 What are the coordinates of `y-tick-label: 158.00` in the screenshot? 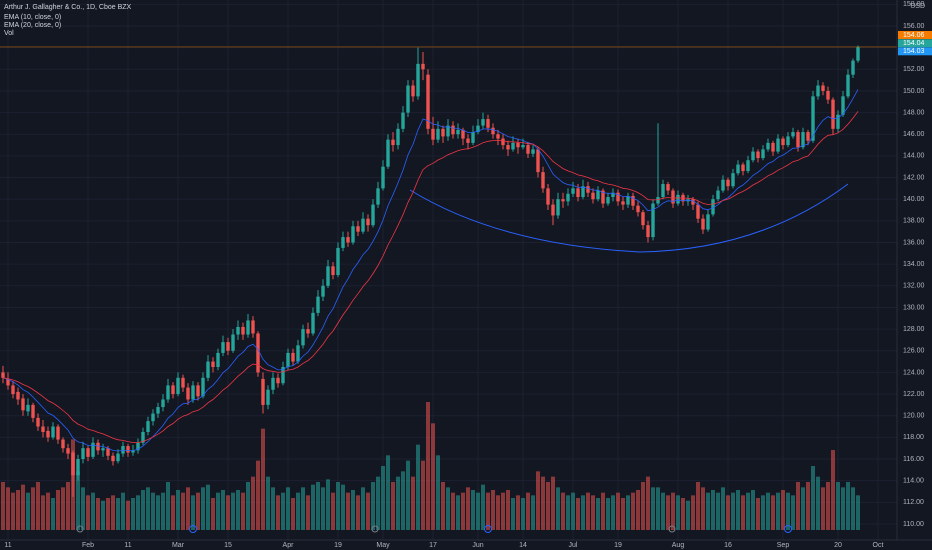 It's located at (914, 4).